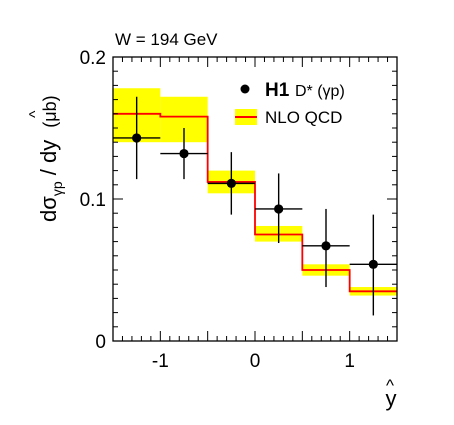  I want to click on y-axis-label: dσγp / dy(μb) ^, so click(46, 158).